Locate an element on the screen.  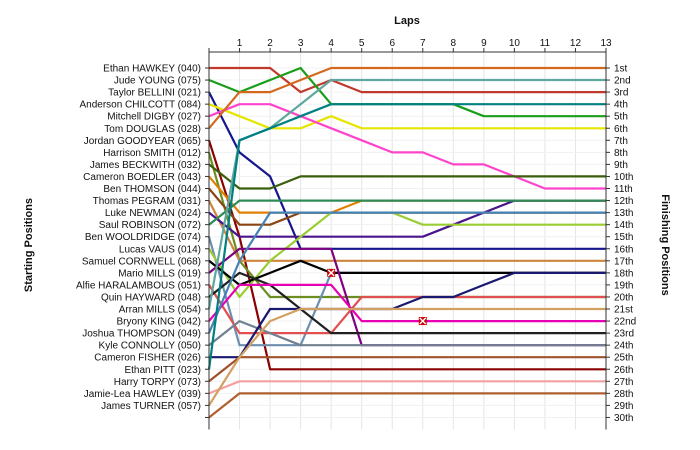
starting-position-label: Quin HAYWARD (048) is located at coordinates (151, 297).